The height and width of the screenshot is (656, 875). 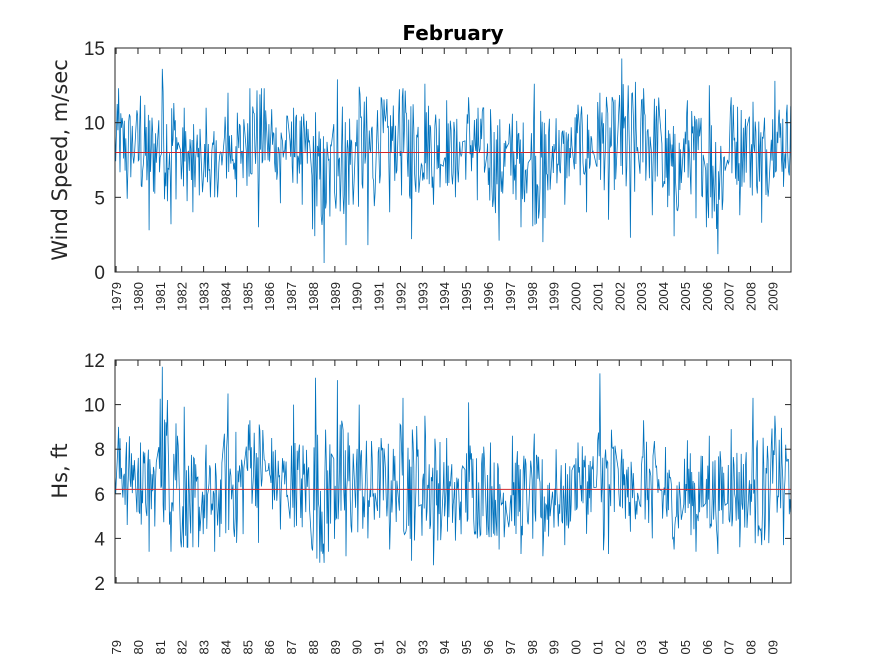 What do you see at coordinates (452, 33) in the screenshot?
I see `chart-title: February` at bounding box center [452, 33].